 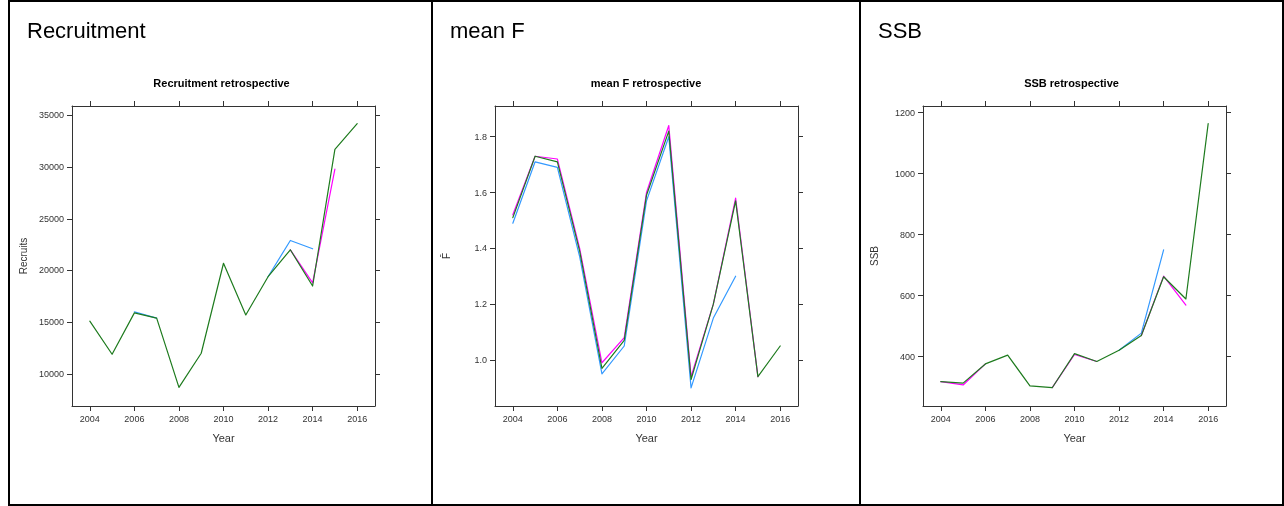 I want to click on y-tick-label: 1.4, so click(x=480, y=248).